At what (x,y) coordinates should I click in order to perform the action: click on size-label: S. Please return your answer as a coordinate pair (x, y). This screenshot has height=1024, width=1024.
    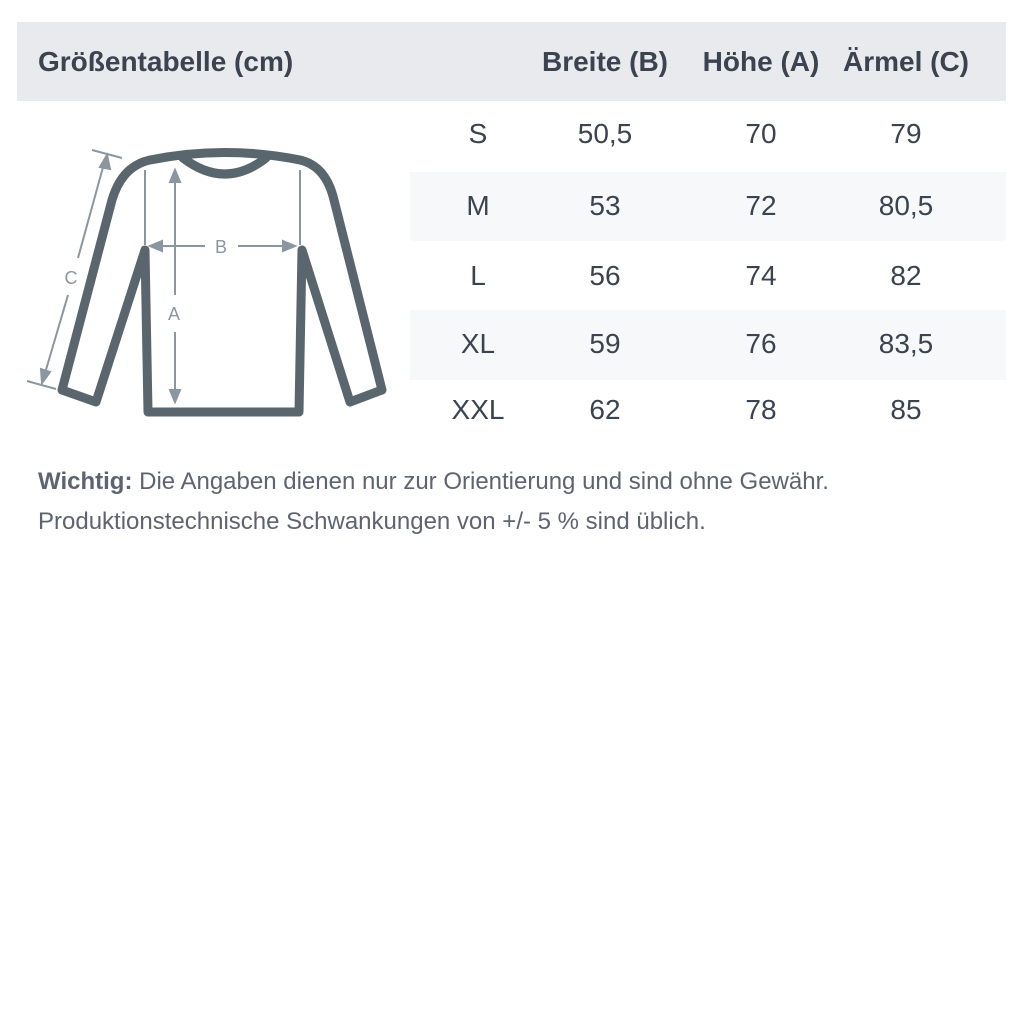
    Looking at the image, I should click on (478, 133).